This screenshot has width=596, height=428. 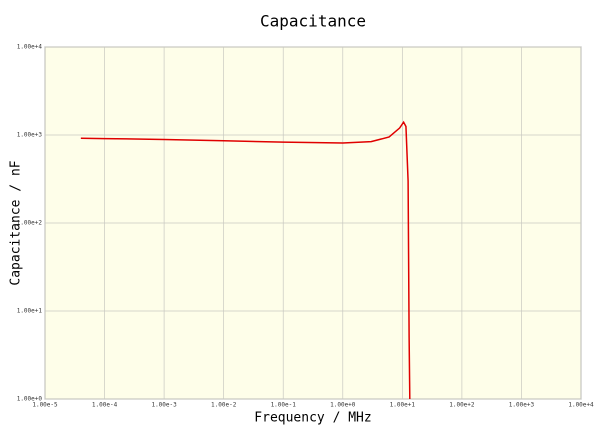 What do you see at coordinates (284, 405) in the screenshot?
I see `x-tick-label: 1.00e-1` at bounding box center [284, 405].